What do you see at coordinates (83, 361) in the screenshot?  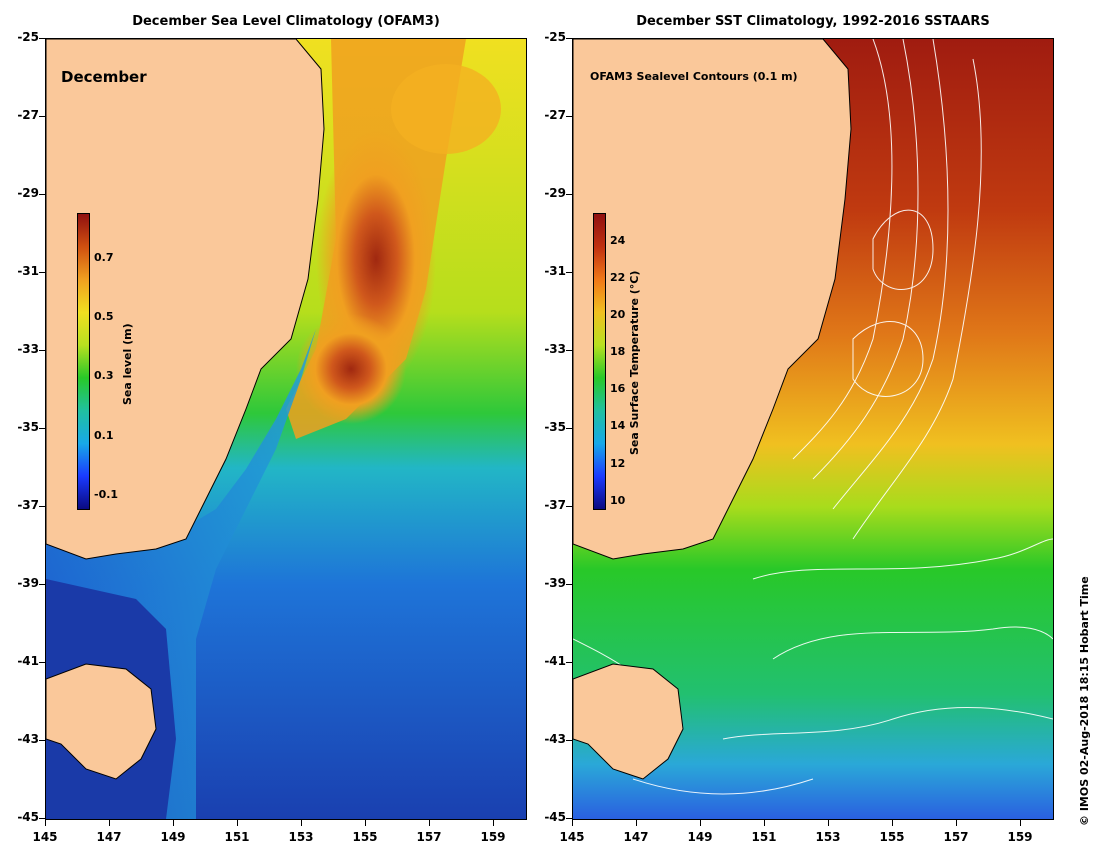 I see `sea-level-colorbar` at bounding box center [83, 361].